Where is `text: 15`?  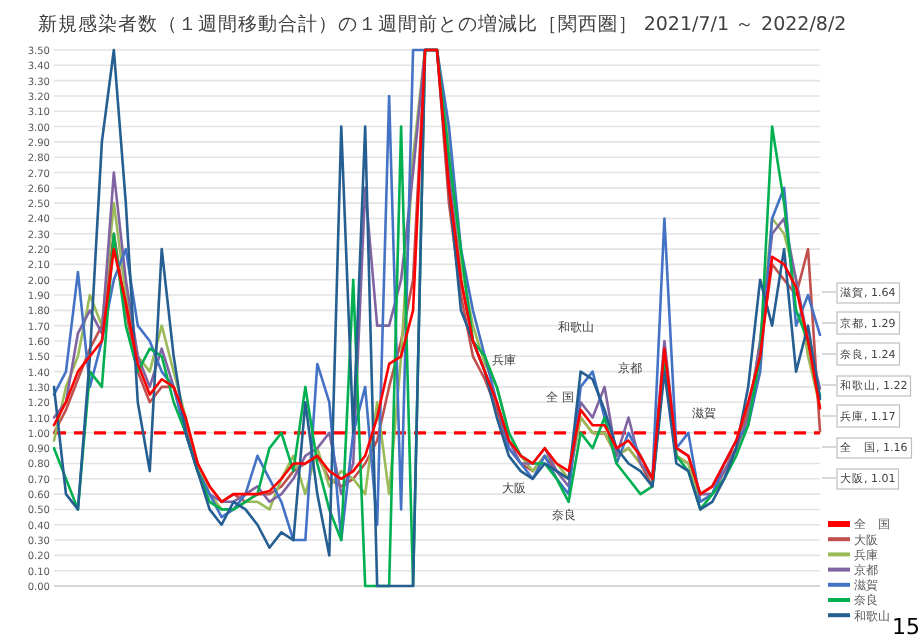 text: 15 is located at coordinates (906, 627).